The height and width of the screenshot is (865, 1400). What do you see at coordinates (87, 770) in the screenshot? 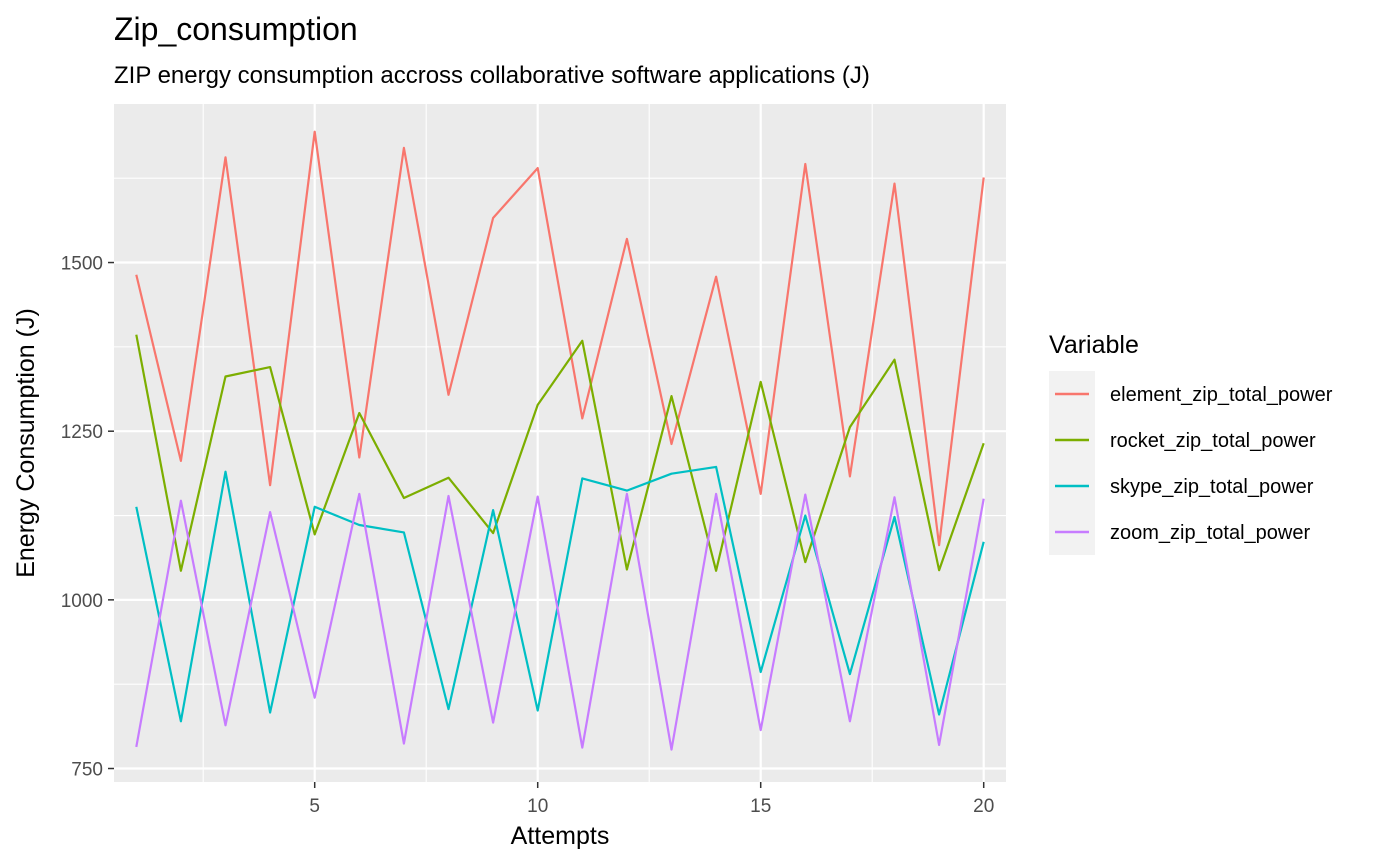
I see `y-tick-label: 750` at bounding box center [87, 770].